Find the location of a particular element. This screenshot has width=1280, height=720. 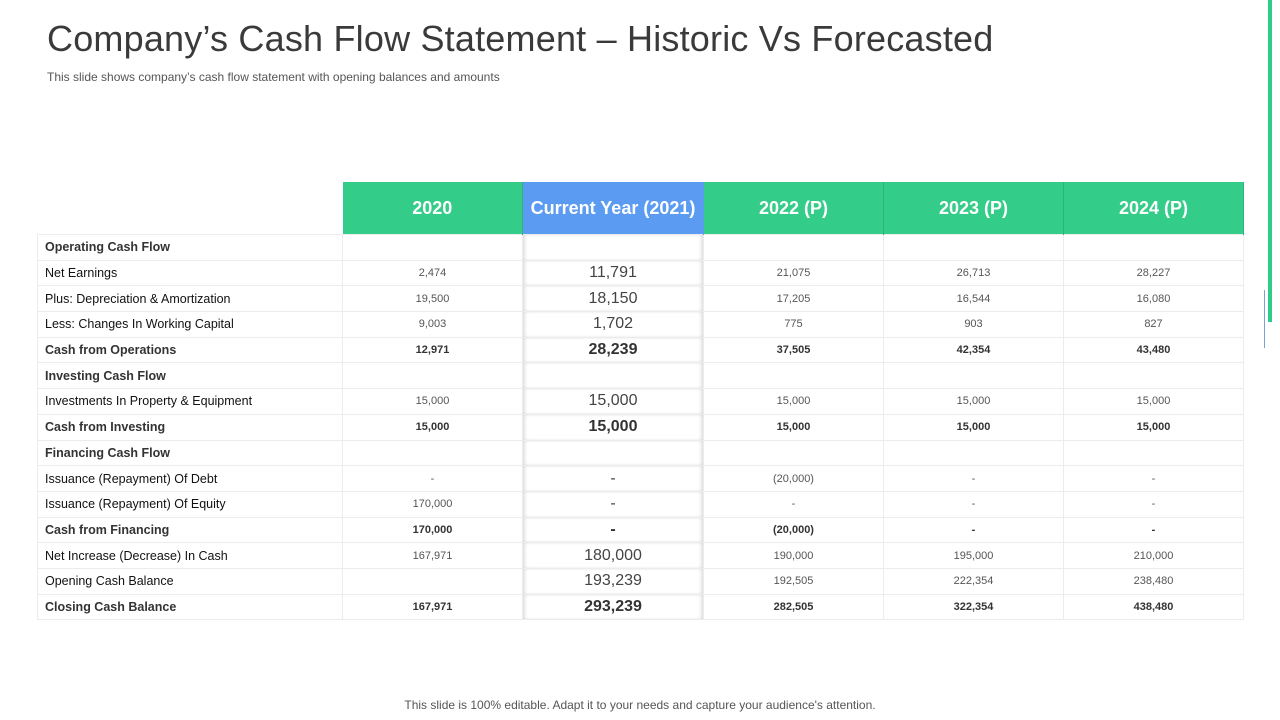

table-cell: 21,075 is located at coordinates (793, 273).